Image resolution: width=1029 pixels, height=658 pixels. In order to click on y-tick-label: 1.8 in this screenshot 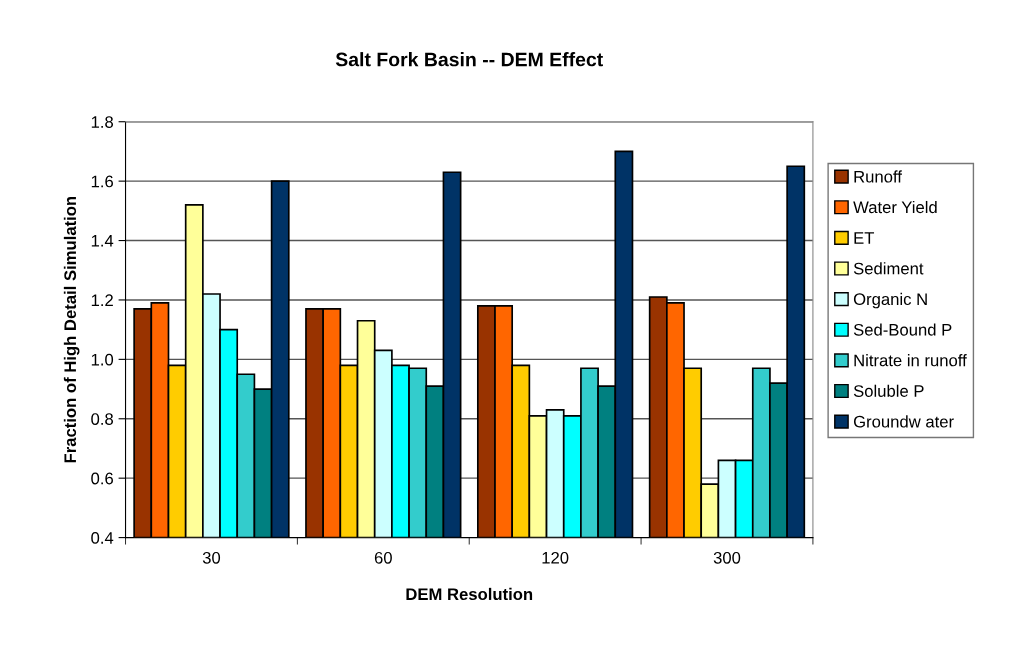, I will do `click(102, 122)`.